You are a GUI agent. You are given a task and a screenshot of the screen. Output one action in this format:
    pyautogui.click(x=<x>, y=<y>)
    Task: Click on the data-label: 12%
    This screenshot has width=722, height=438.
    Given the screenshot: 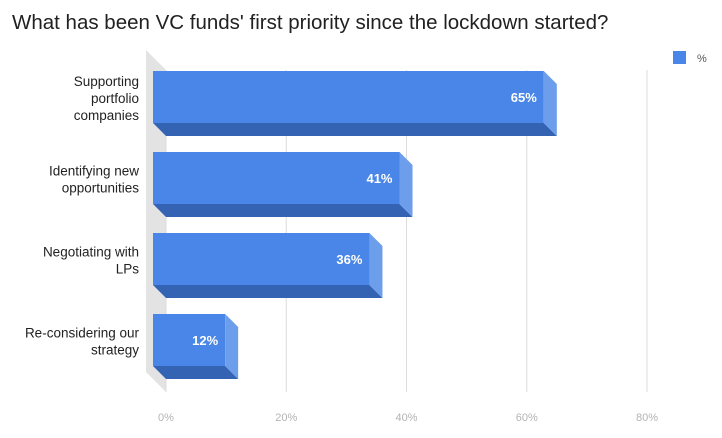 What is the action you would take?
    pyautogui.click(x=205, y=340)
    